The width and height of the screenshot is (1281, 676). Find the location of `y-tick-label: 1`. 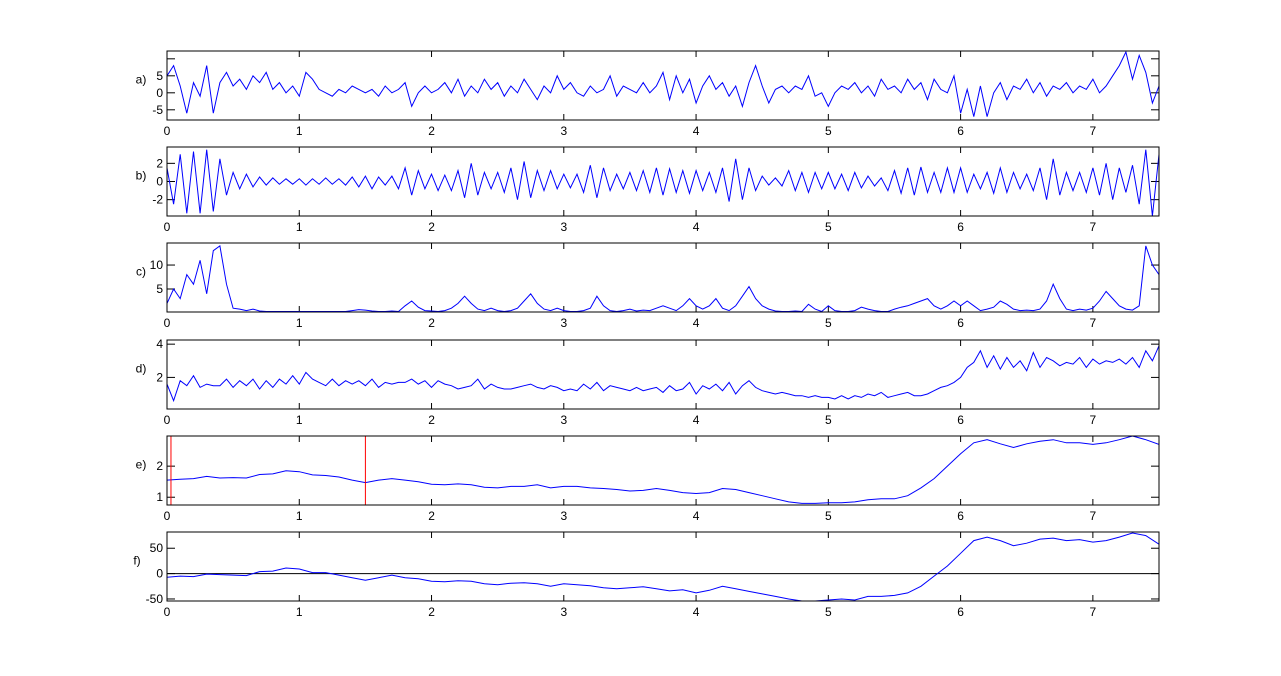

y-tick-label: 1 is located at coordinates (159, 497).